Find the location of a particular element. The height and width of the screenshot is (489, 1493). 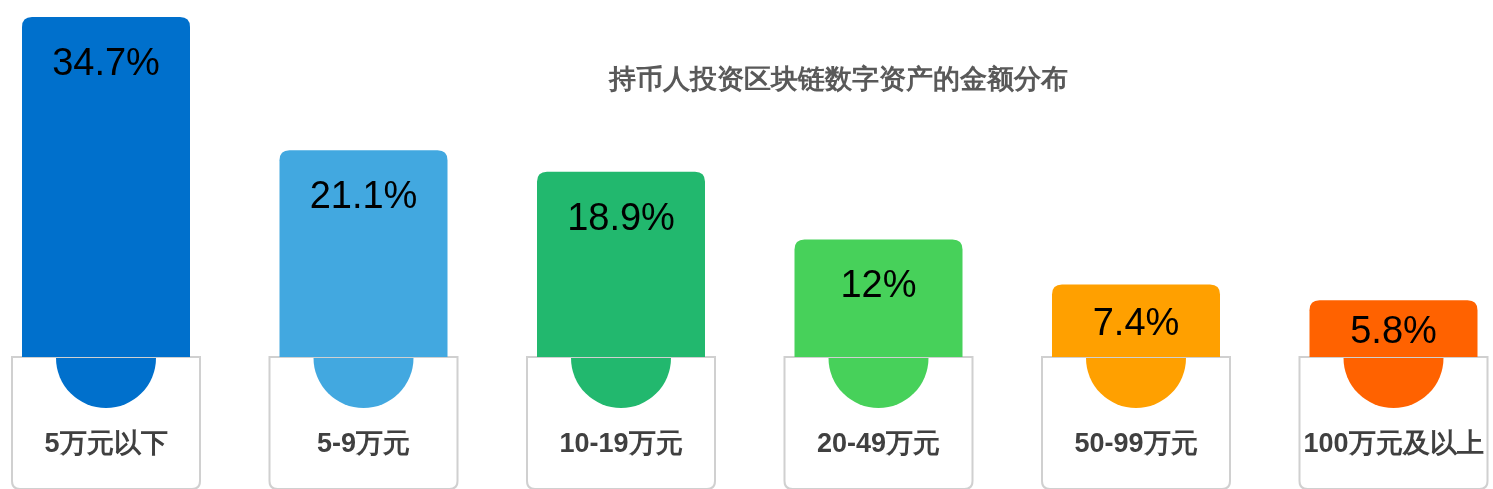

x-tick-label: 5万元以下 is located at coordinates (106, 443).